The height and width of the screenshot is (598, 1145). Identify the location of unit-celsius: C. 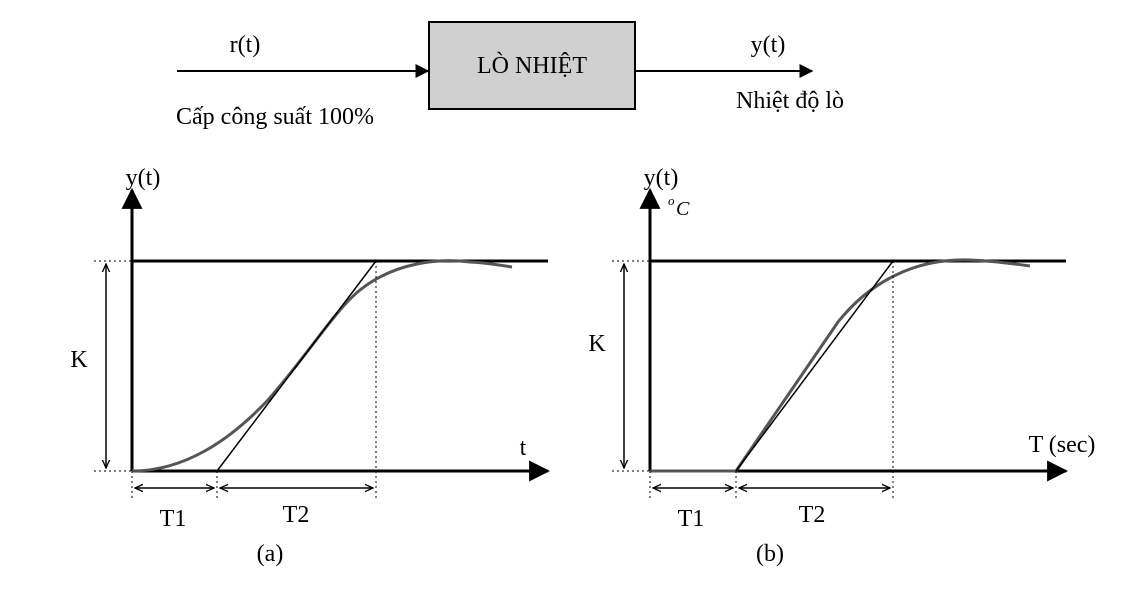
(683, 209).